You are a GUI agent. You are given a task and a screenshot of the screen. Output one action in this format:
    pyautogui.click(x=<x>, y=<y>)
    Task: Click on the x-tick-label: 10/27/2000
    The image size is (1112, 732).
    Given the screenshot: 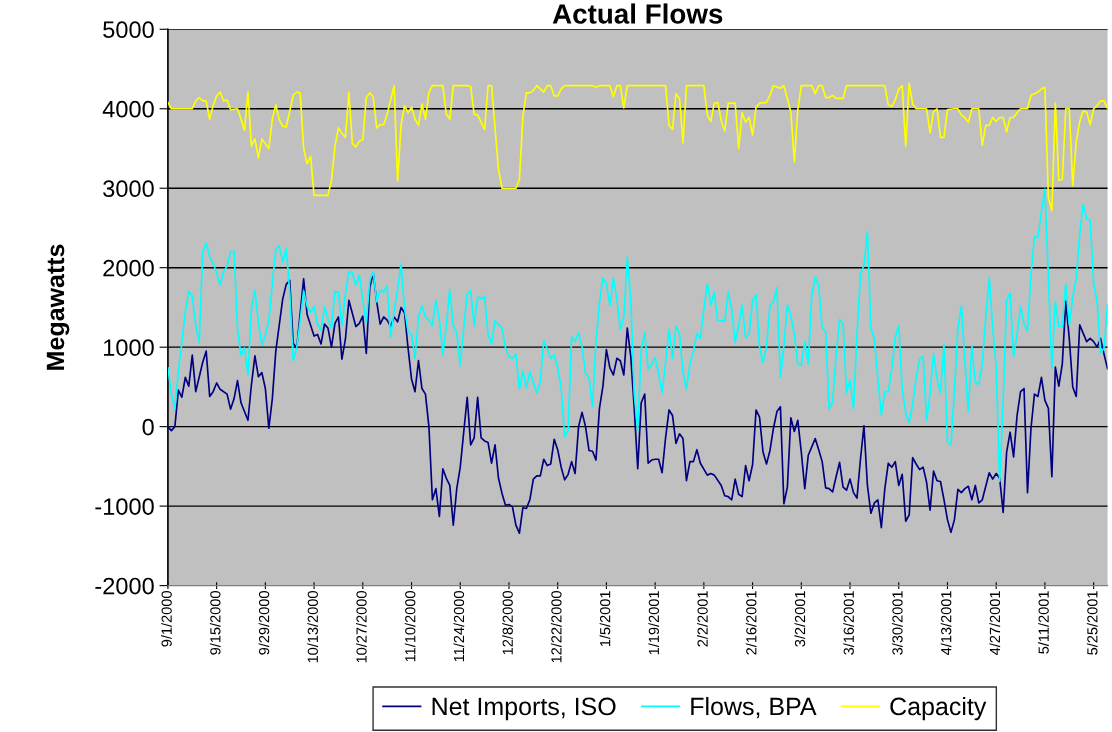 What is the action you would take?
    pyautogui.click(x=361, y=627)
    